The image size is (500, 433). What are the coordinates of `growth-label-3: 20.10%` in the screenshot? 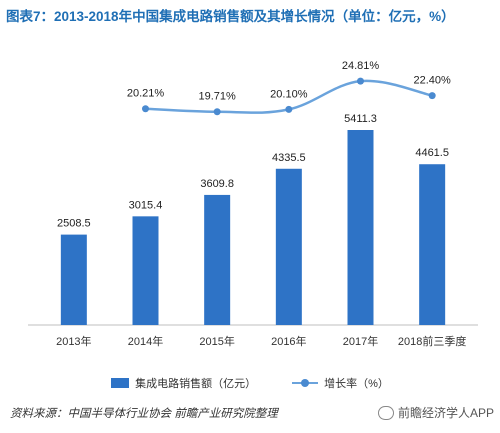 It's located at (289, 94).